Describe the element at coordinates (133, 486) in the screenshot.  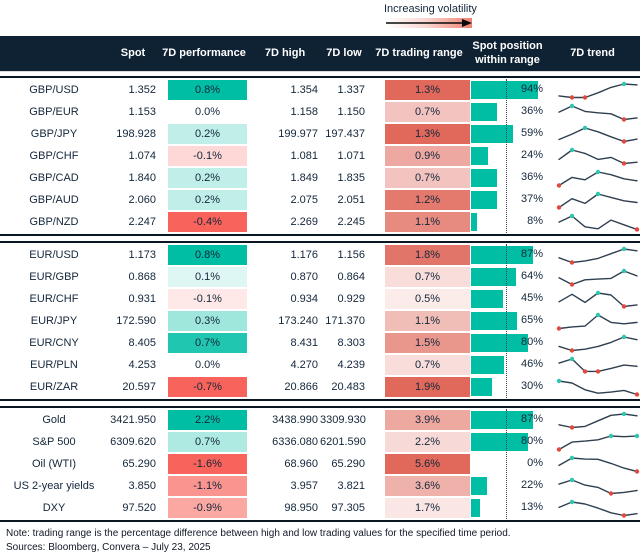
I see `spot-value: 3.850` at that location.